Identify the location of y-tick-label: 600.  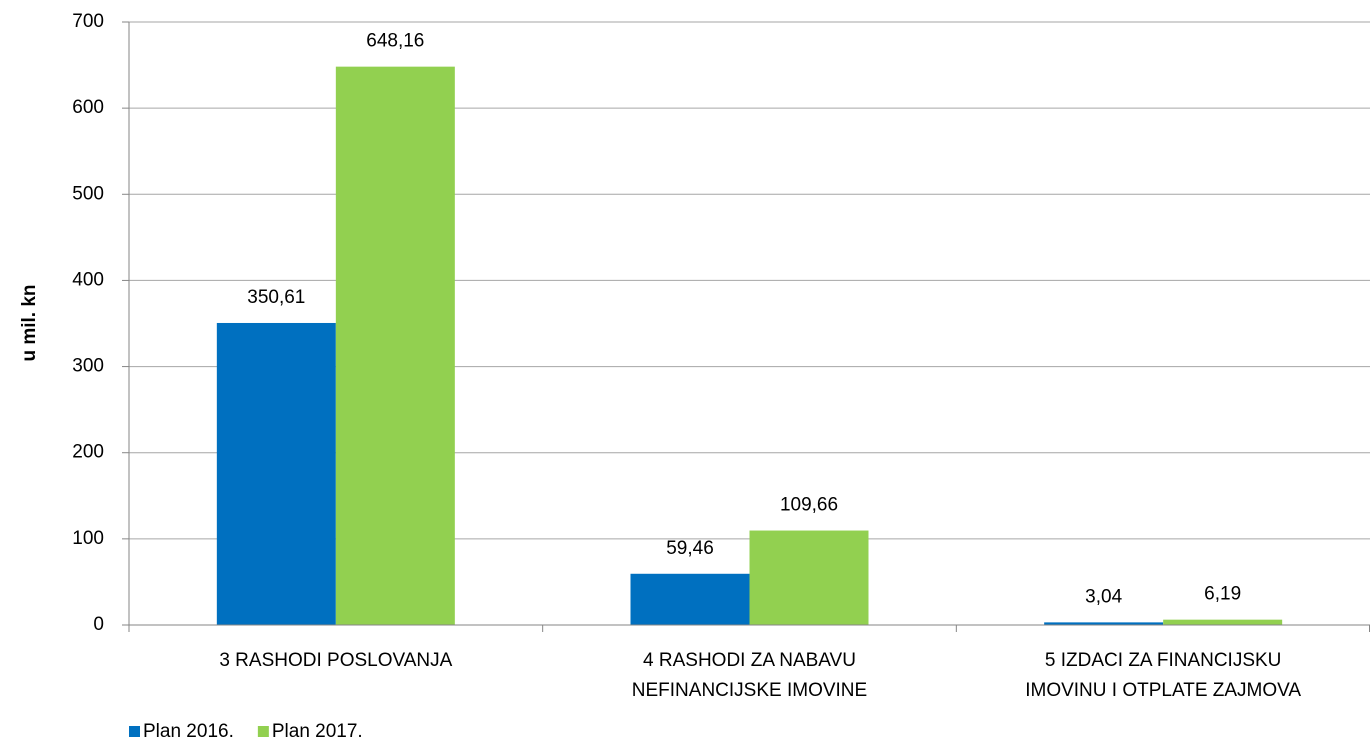
(88, 107).